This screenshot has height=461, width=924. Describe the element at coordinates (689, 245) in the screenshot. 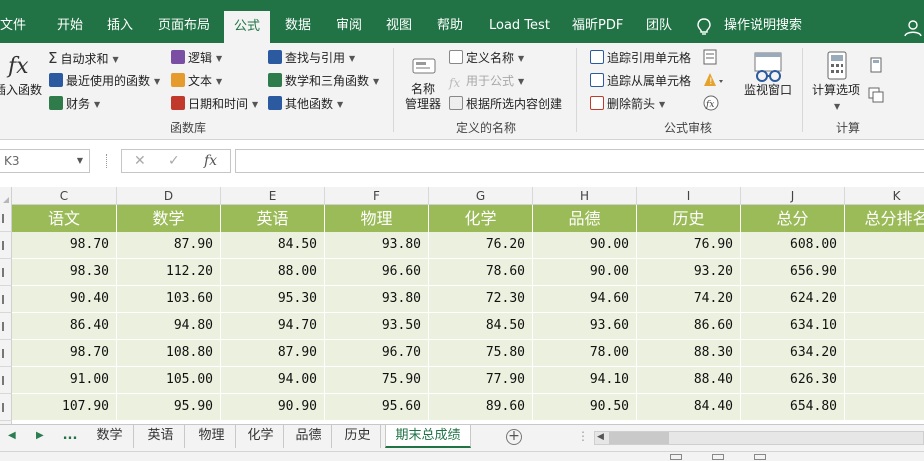

I see `cell: 76.90` at that location.